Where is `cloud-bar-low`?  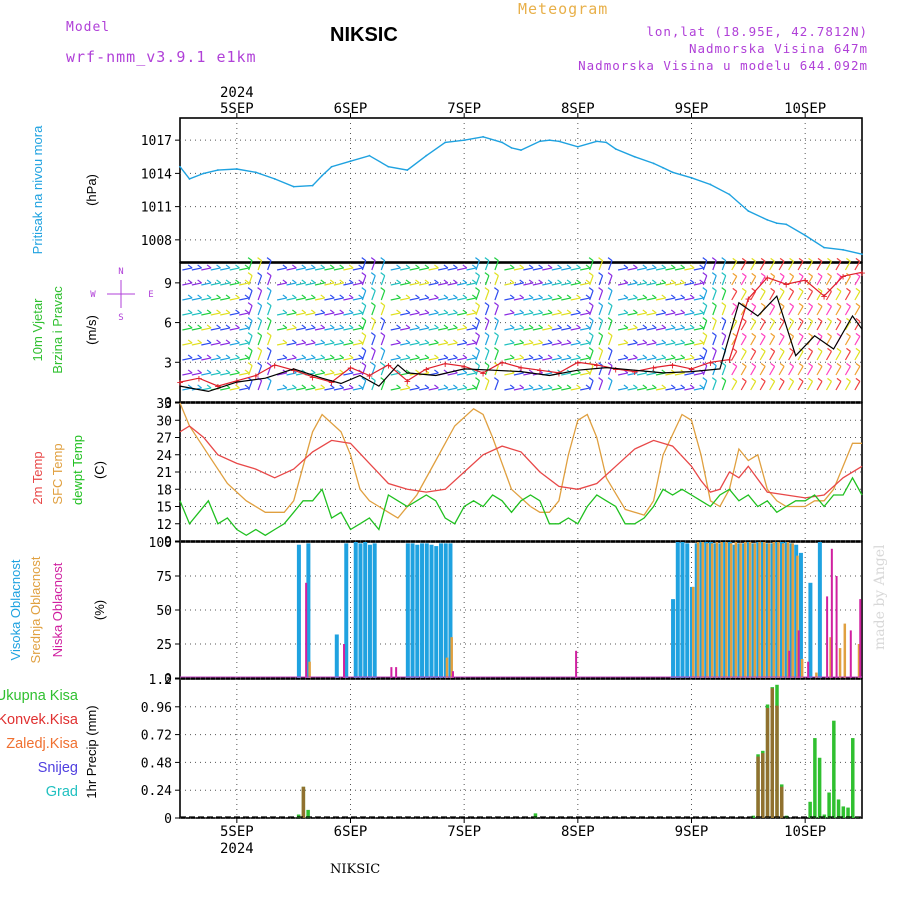
cloud-bar-low is located at coordinates (391, 672).